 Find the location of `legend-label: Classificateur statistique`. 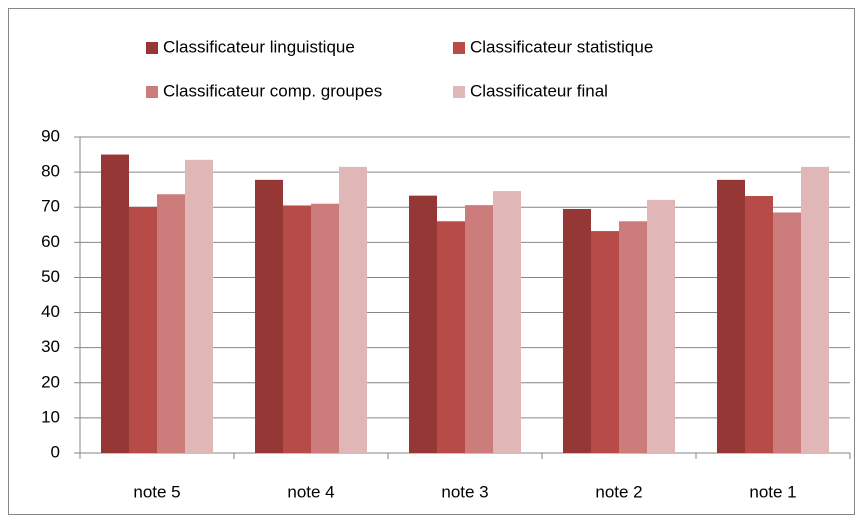

legend-label: Classificateur statistique is located at coordinates (561, 46).